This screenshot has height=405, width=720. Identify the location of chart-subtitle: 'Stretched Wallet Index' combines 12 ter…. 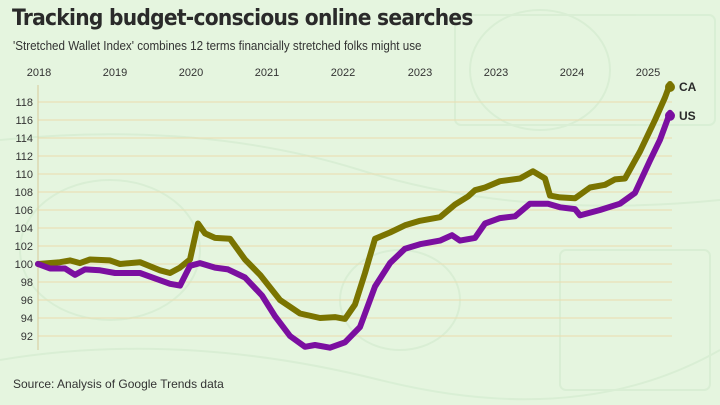
(217, 46).